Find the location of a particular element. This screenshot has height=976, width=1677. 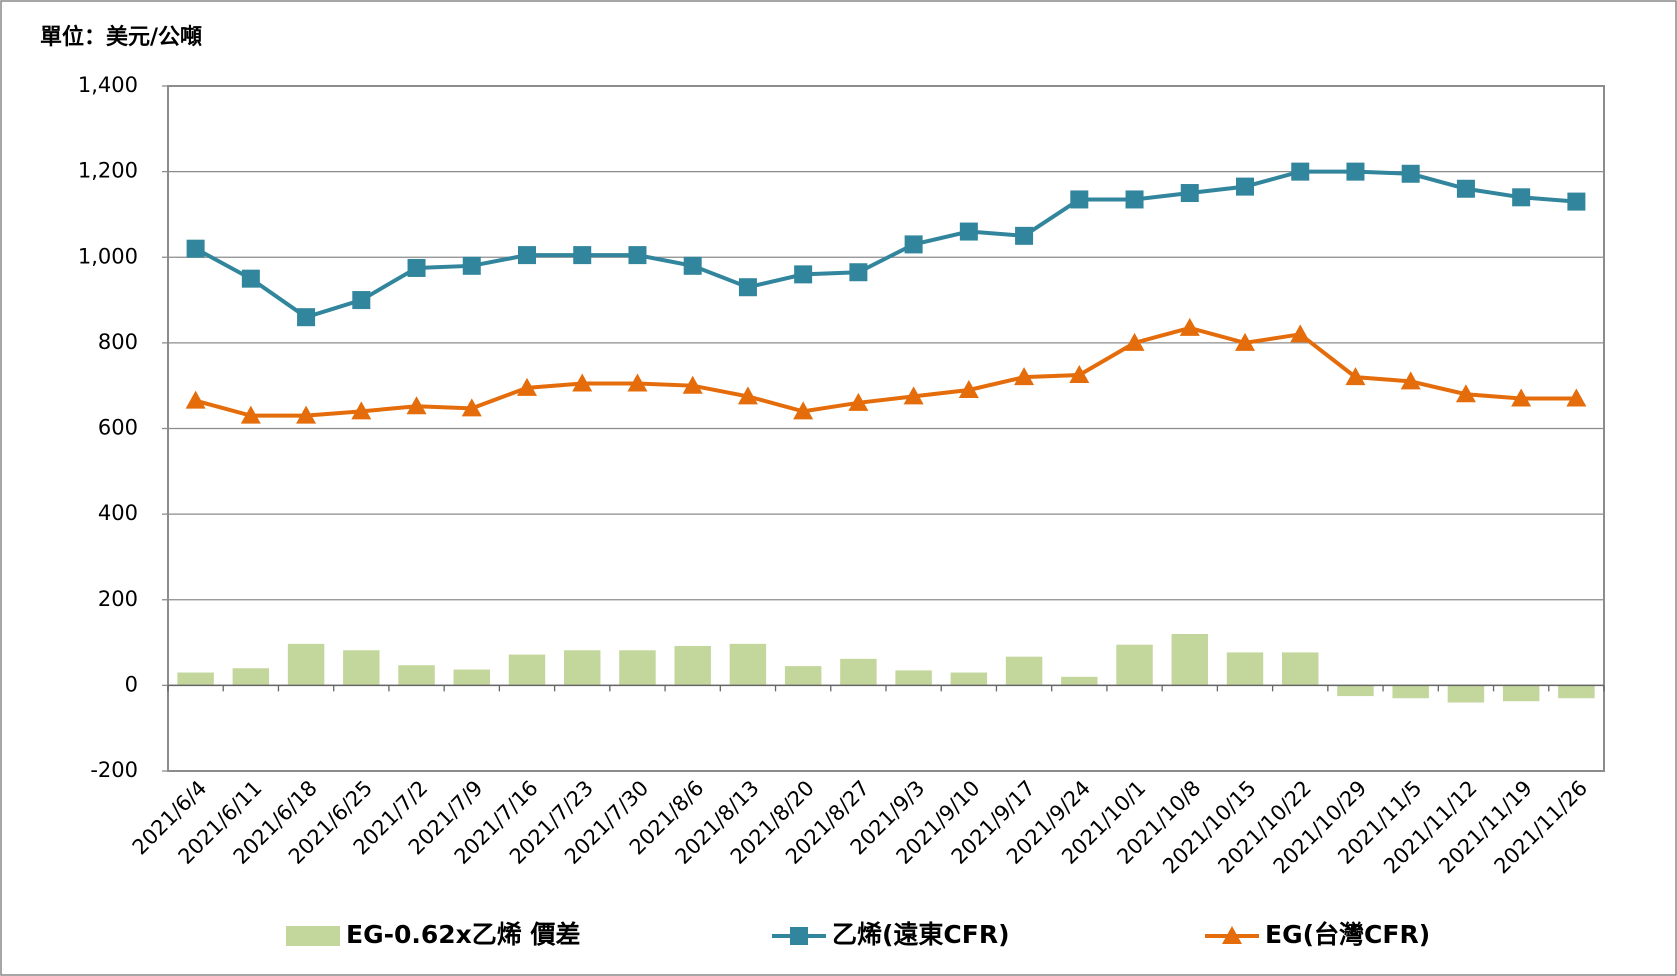

y-tick-label: -200 is located at coordinates (114, 770).